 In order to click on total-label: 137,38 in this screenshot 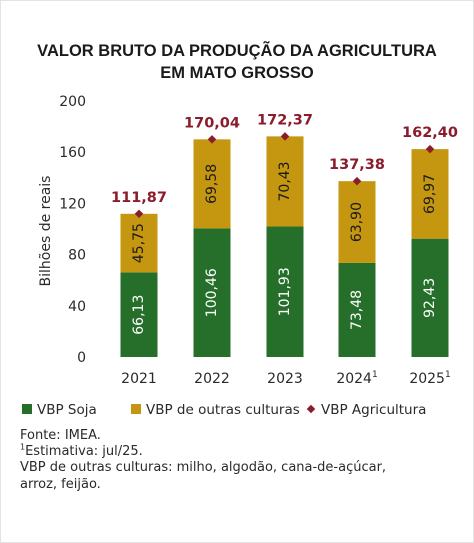, I will do `click(357, 165)`.